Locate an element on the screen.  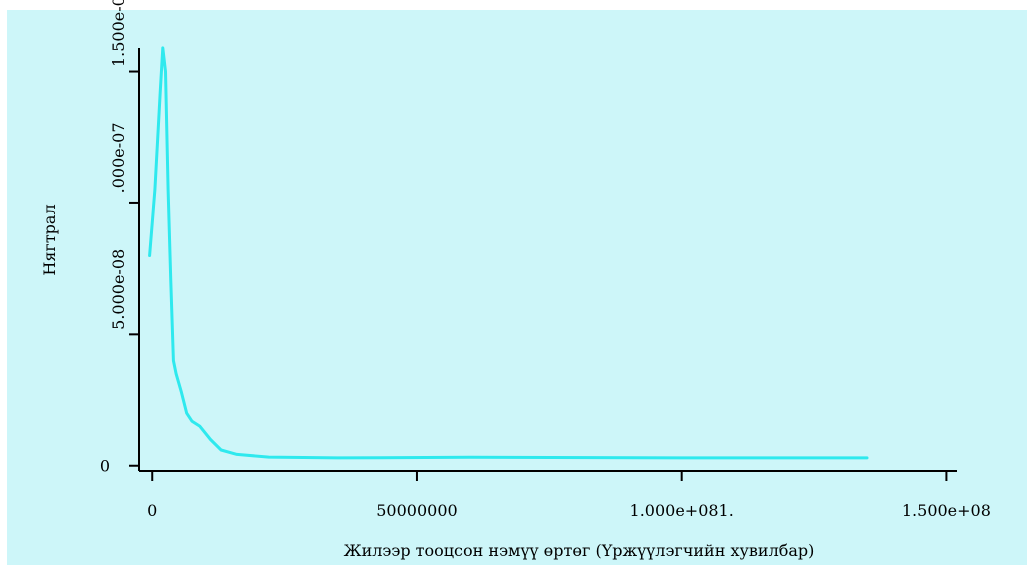
x-tick-label: 1.000e+081. is located at coordinates (682, 510).